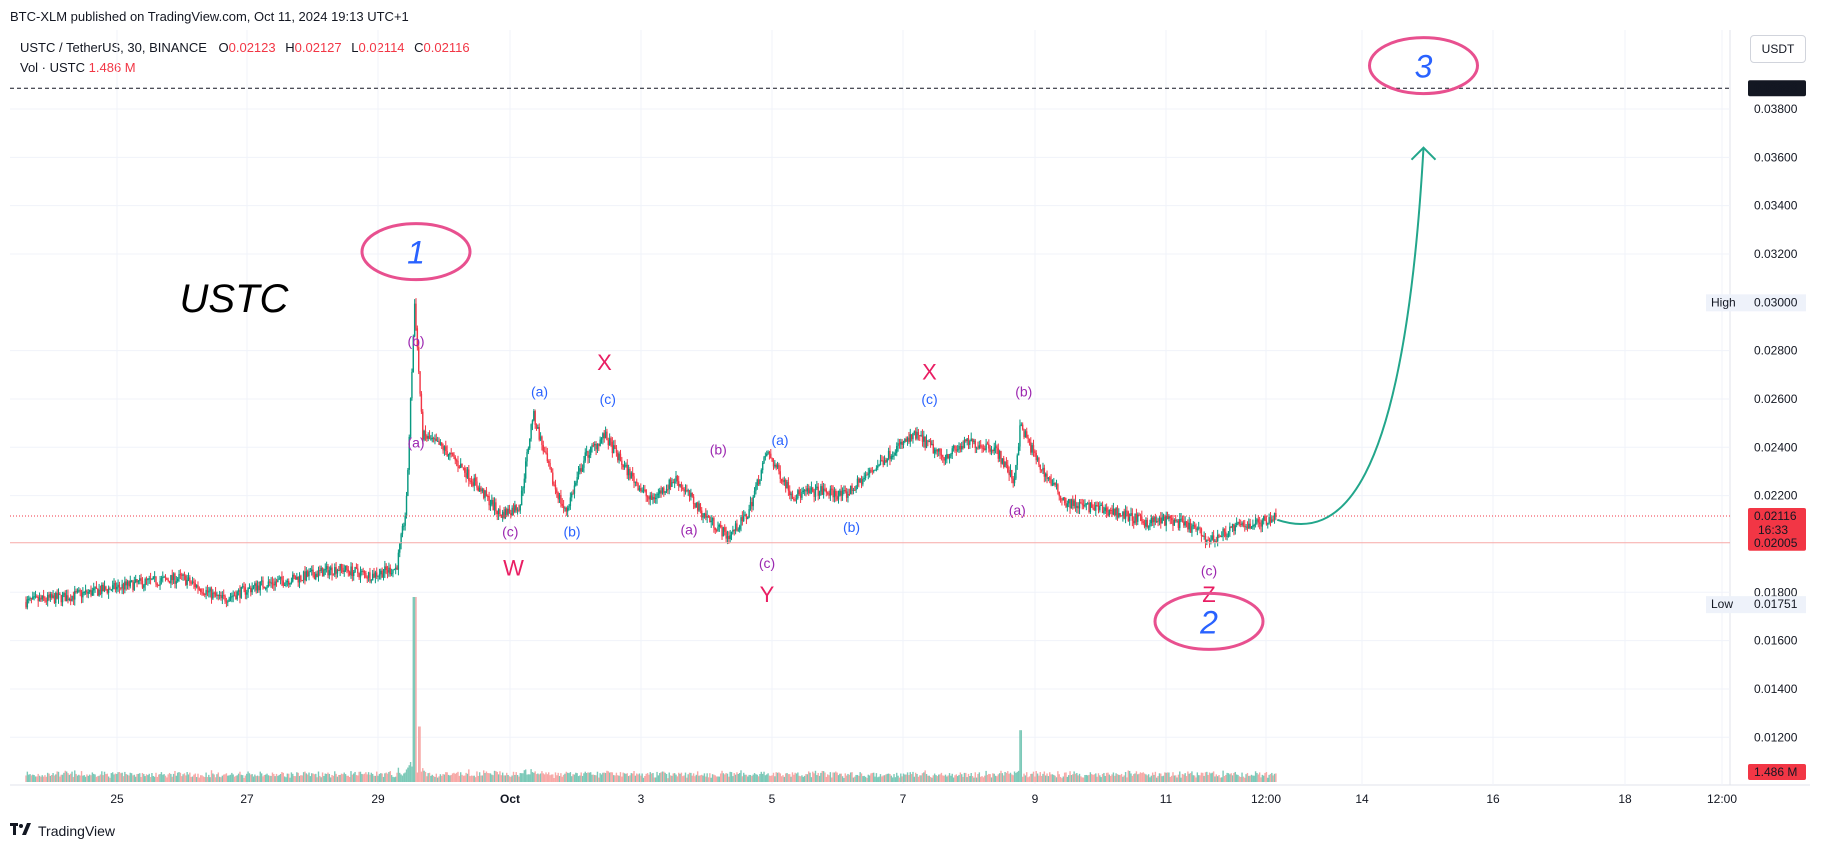  I want to click on footer-brand: TradingView, so click(77, 831).